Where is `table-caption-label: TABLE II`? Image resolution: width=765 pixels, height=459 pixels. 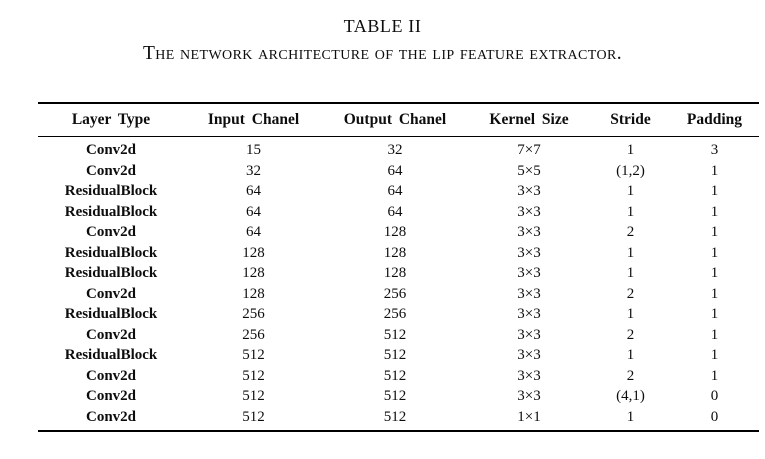 table-caption-label: TABLE II is located at coordinates (382, 26).